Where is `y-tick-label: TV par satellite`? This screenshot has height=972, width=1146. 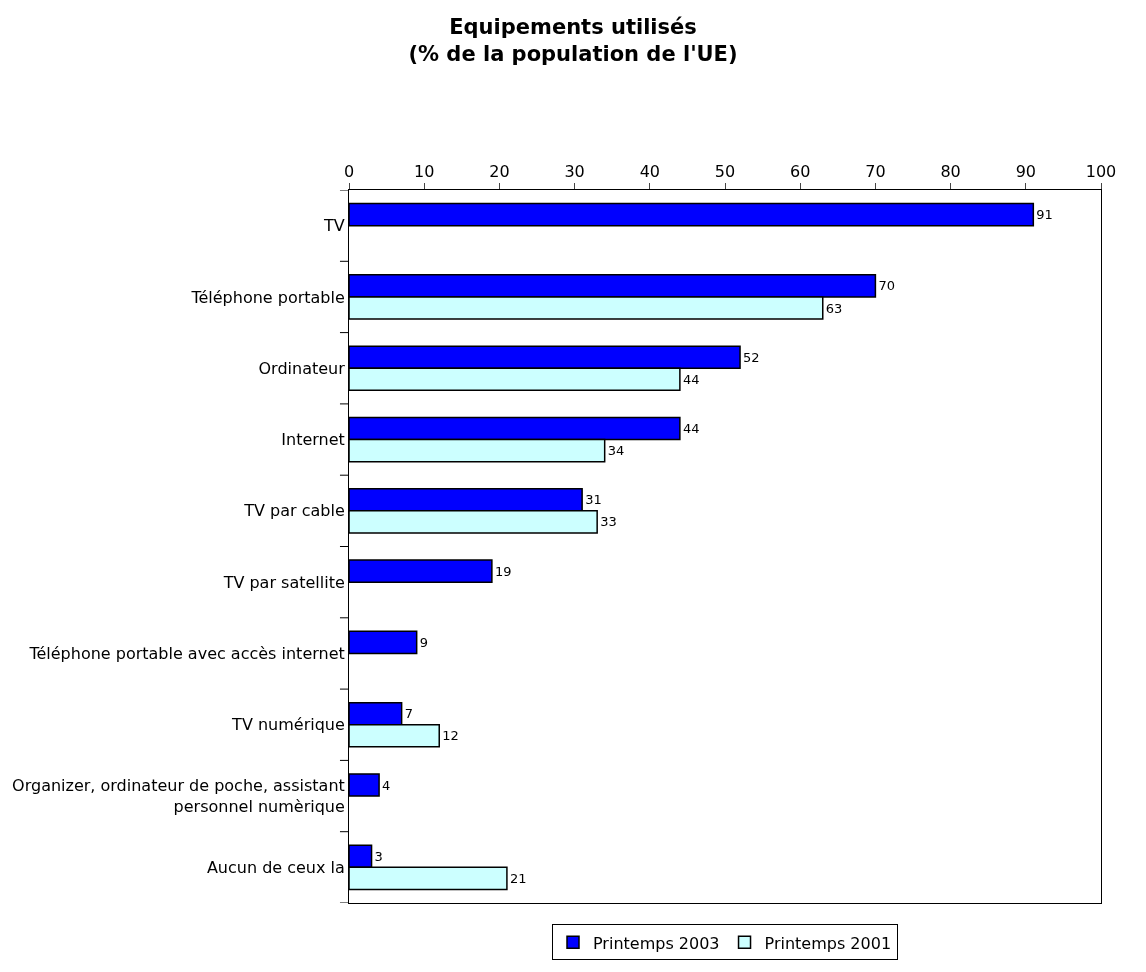
y-tick-label: TV par satellite is located at coordinates (283, 582).